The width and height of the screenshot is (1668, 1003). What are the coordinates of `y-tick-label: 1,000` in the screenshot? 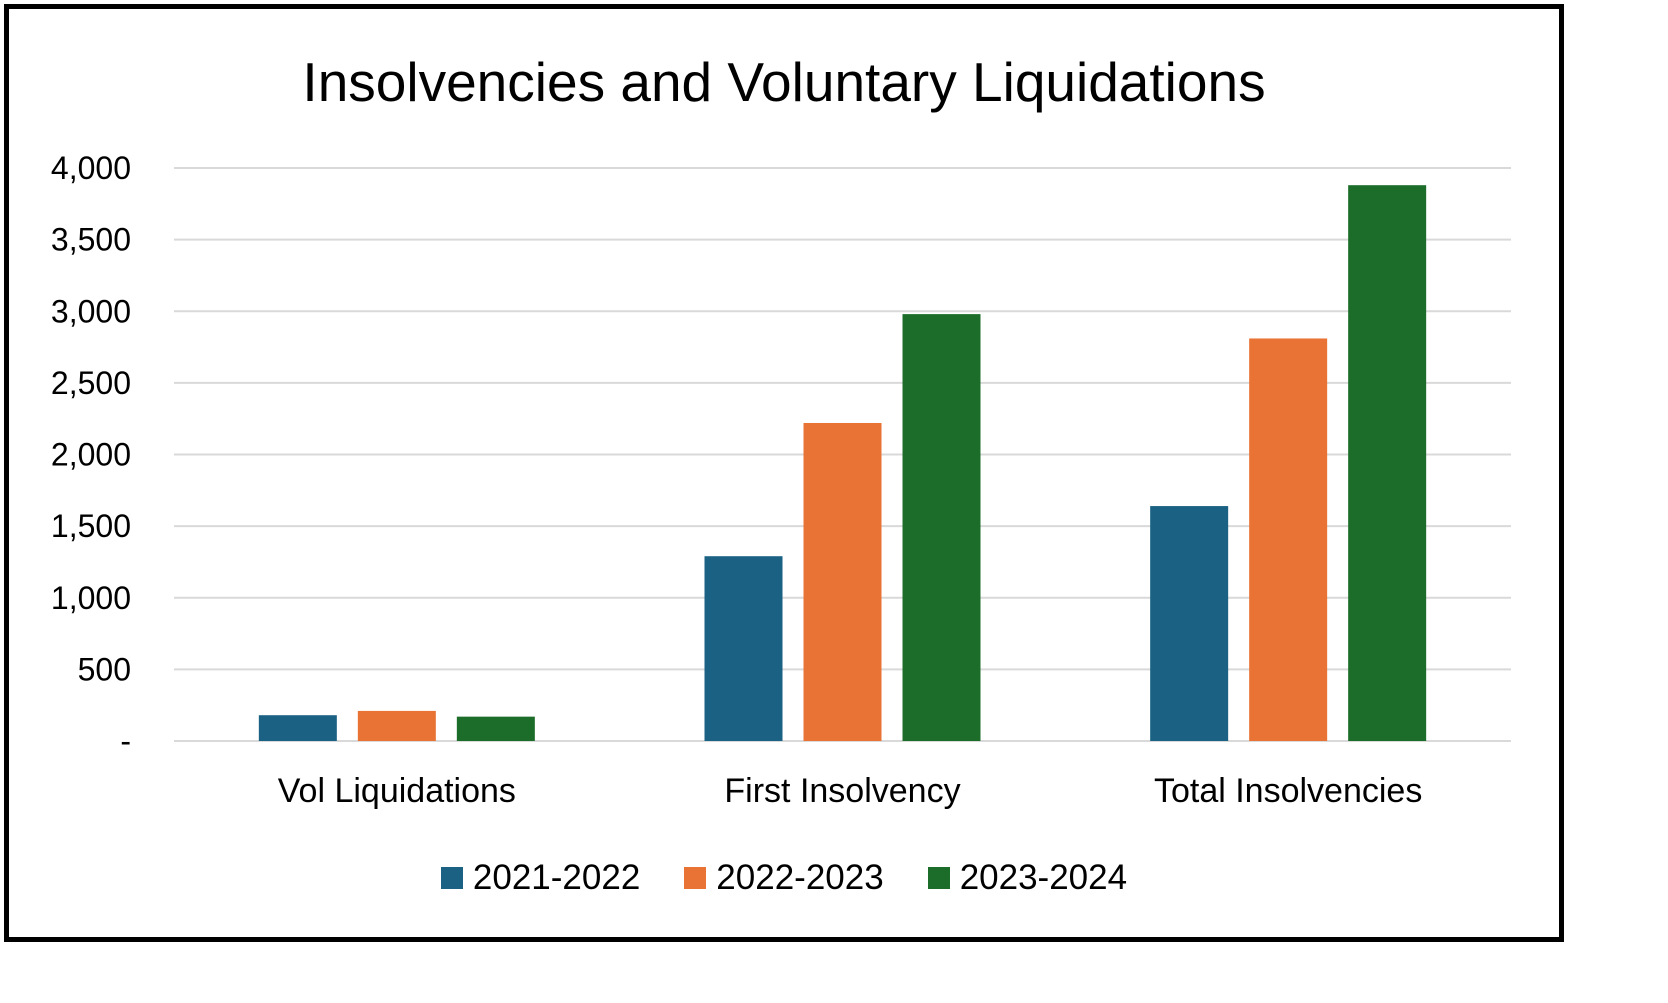 It's located at (91, 598).